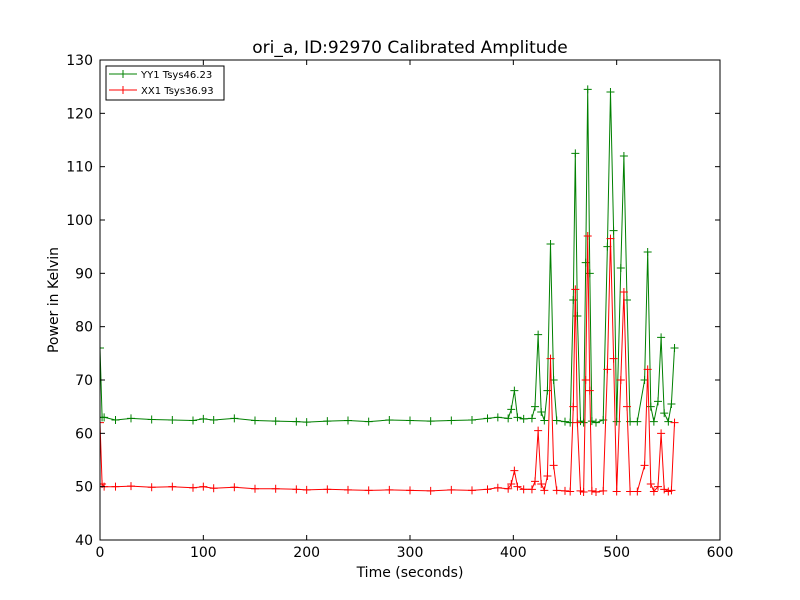 This screenshot has height=600, width=800. What do you see at coordinates (410, 553) in the screenshot?
I see `x-tick-label: 300` at bounding box center [410, 553].